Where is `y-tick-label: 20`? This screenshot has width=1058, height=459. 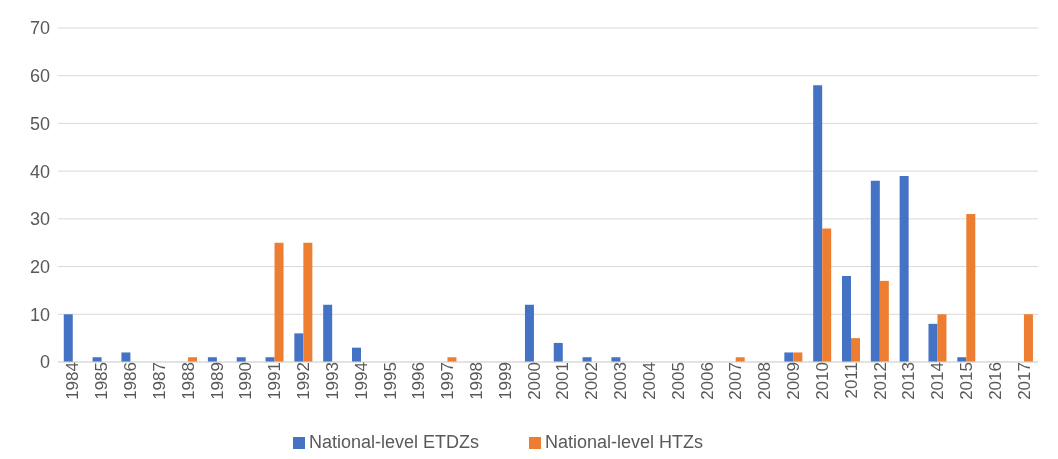
y-tick-label: 20 is located at coordinates (39, 266).